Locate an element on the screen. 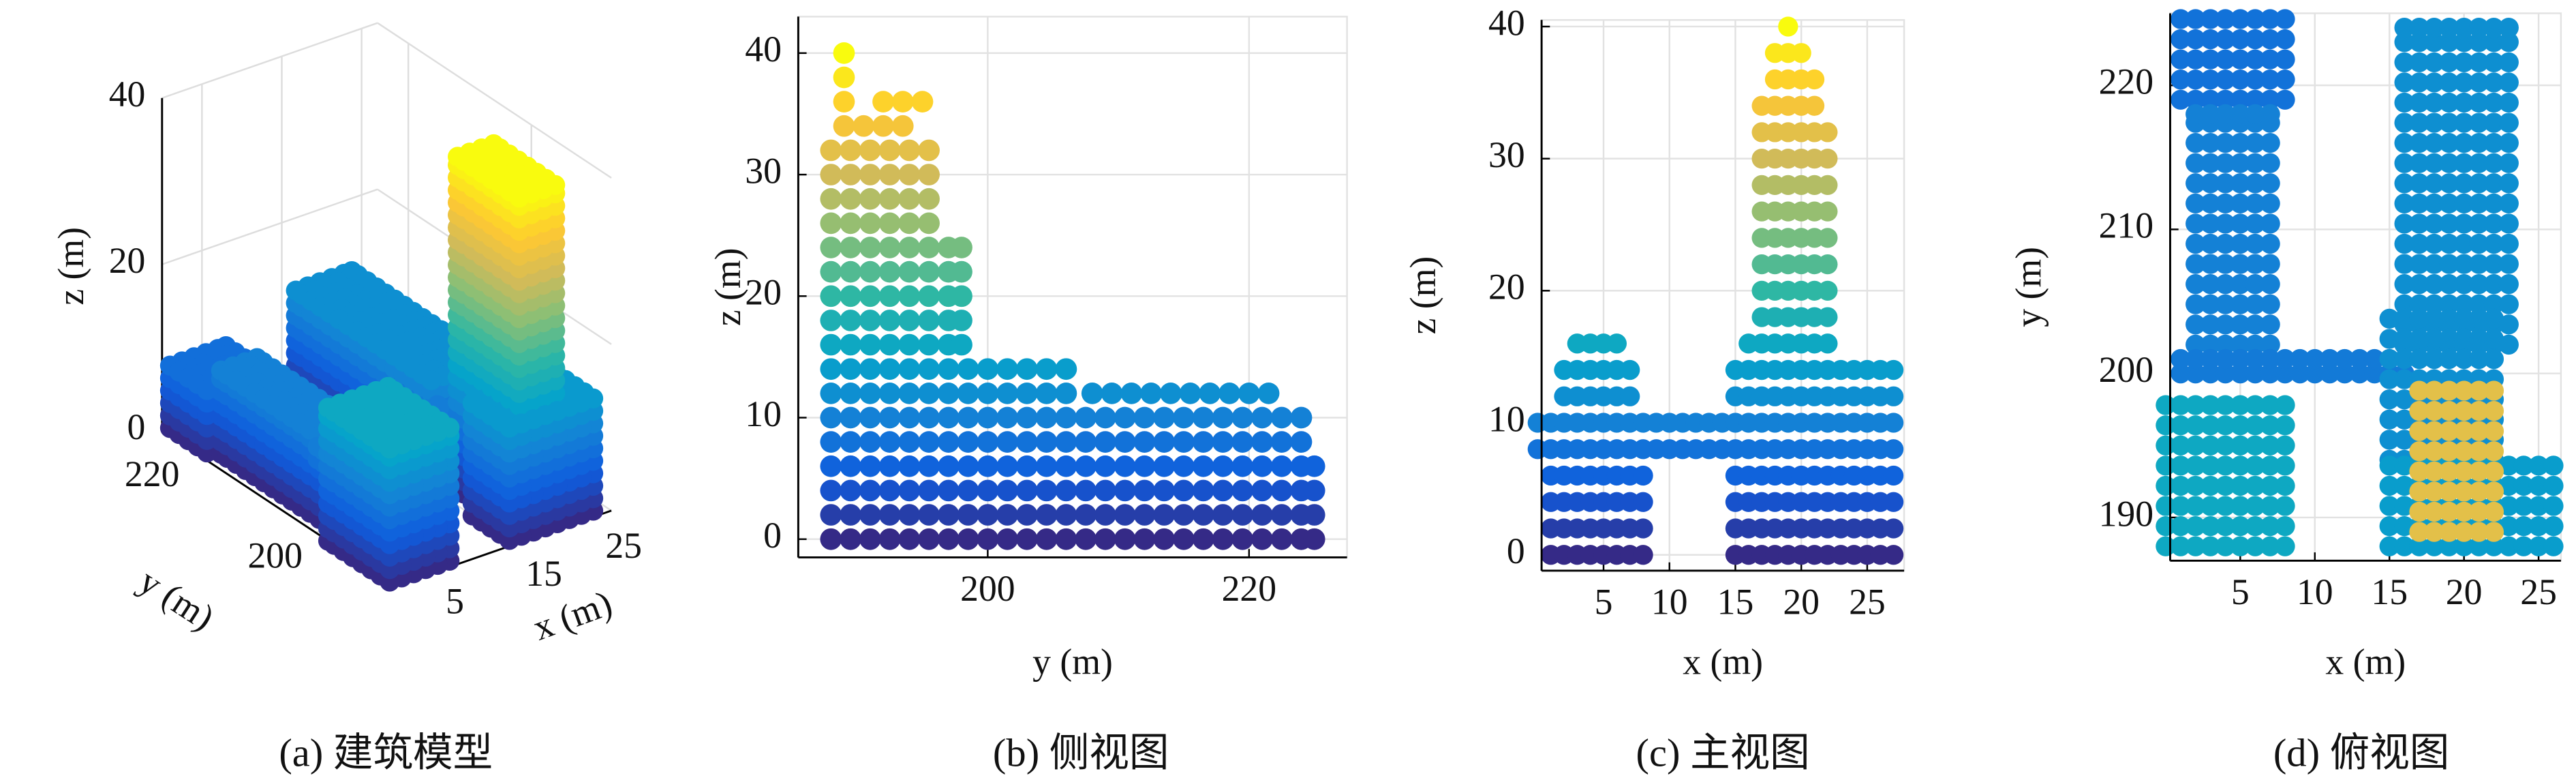 Image resolution: width=2576 pixels, height=778 pixels. x-tick-label: 25 is located at coordinates (623, 545).